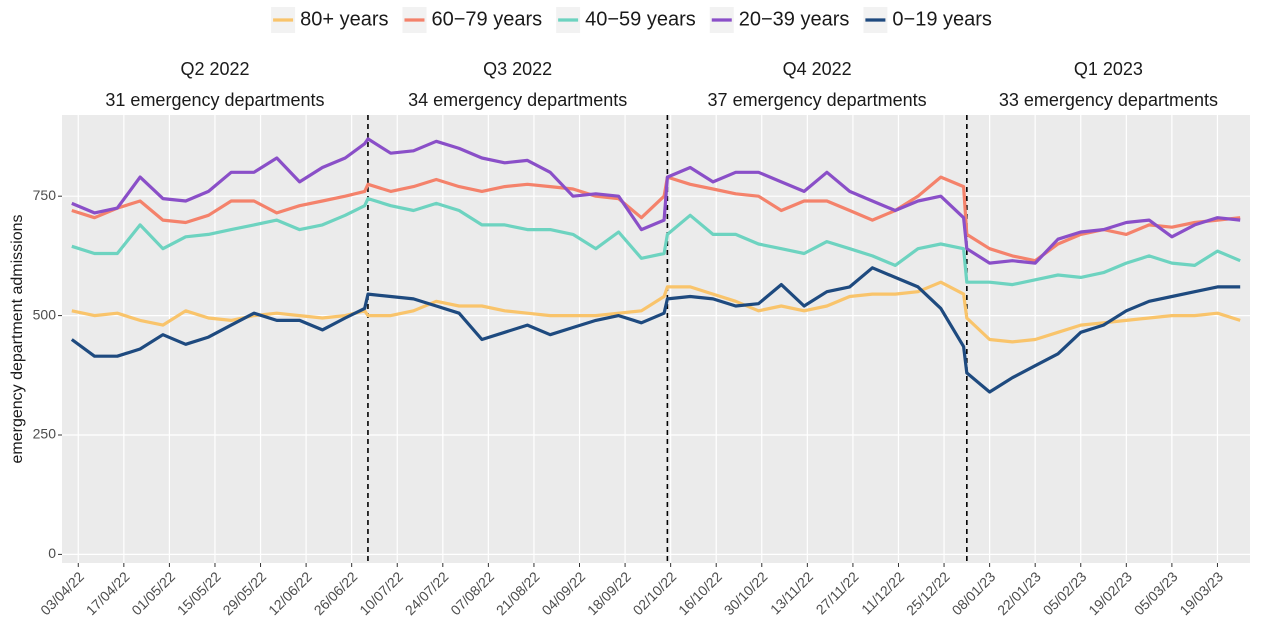 Image resolution: width=1263 pixels, height=619 pixels. What do you see at coordinates (1156, 593) in the screenshot?
I see `x-tick-label: 05/03/23` at bounding box center [1156, 593].